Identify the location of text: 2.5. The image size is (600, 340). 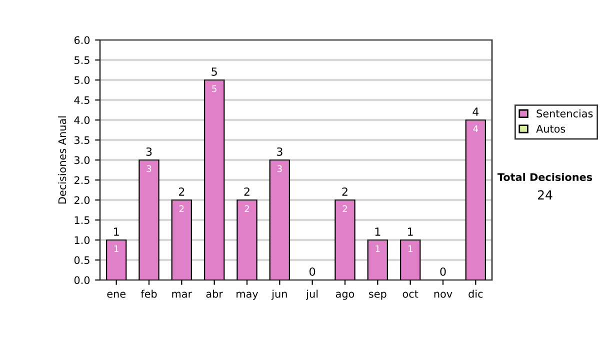
(82, 180).